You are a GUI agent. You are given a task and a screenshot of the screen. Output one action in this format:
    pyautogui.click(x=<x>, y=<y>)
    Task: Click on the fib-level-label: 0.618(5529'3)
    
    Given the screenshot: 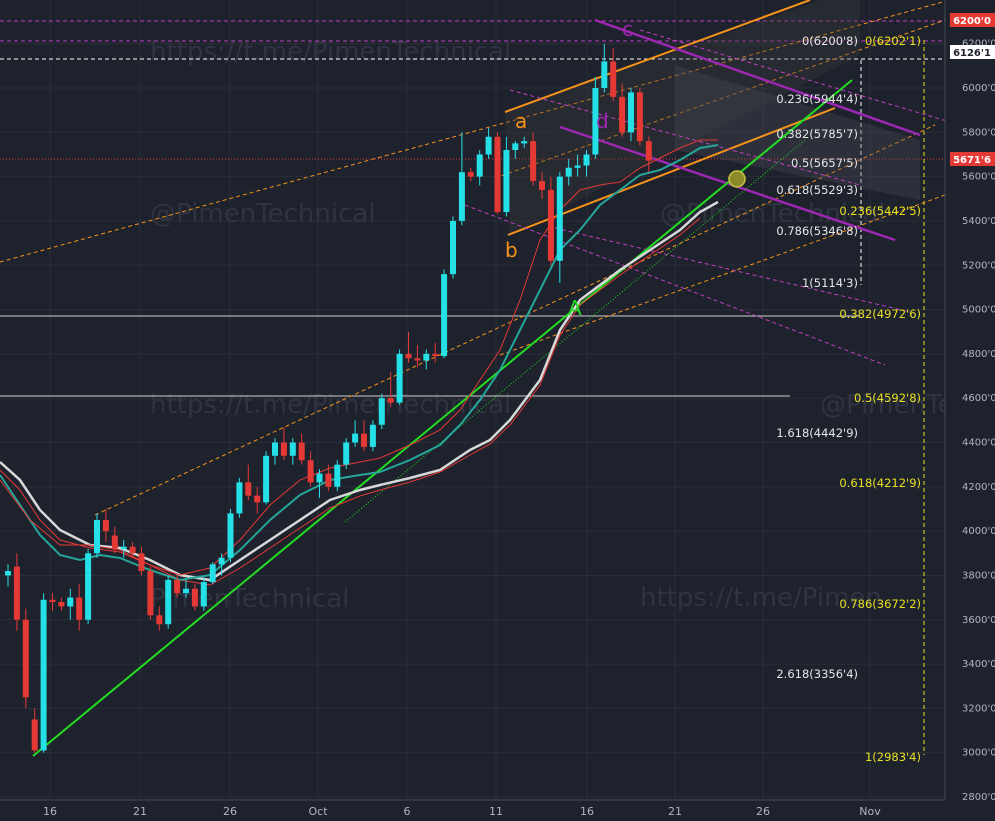 What is the action you would take?
    pyautogui.click(x=817, y=190)
    